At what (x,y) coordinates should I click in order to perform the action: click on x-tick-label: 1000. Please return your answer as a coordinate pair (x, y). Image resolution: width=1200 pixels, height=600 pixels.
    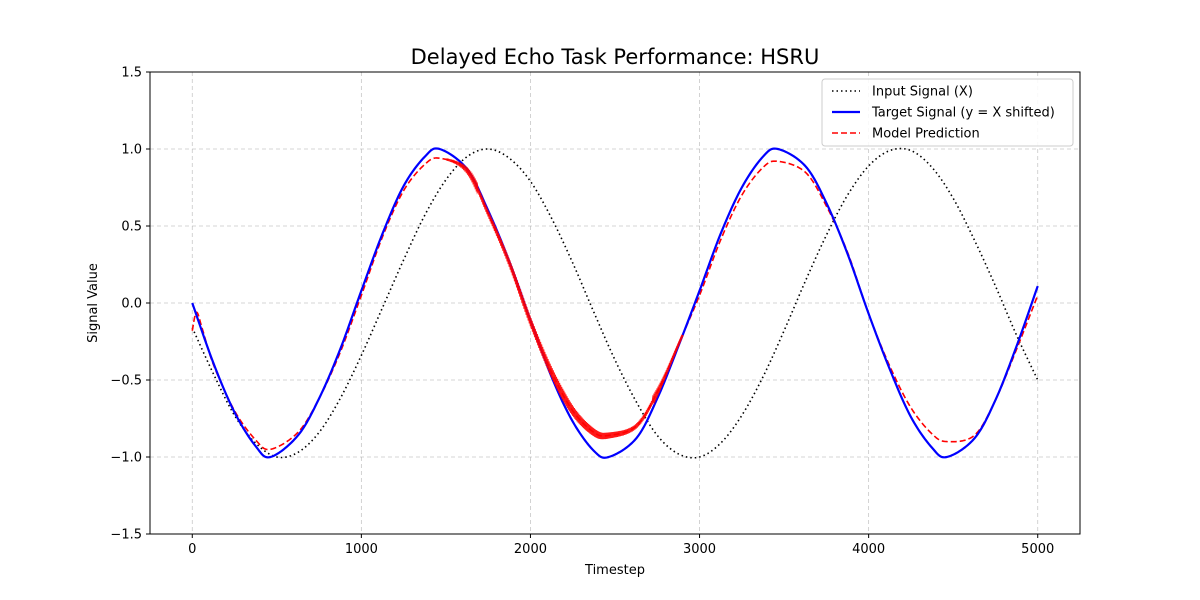
    Looking at the image, I should click on (361, 549).